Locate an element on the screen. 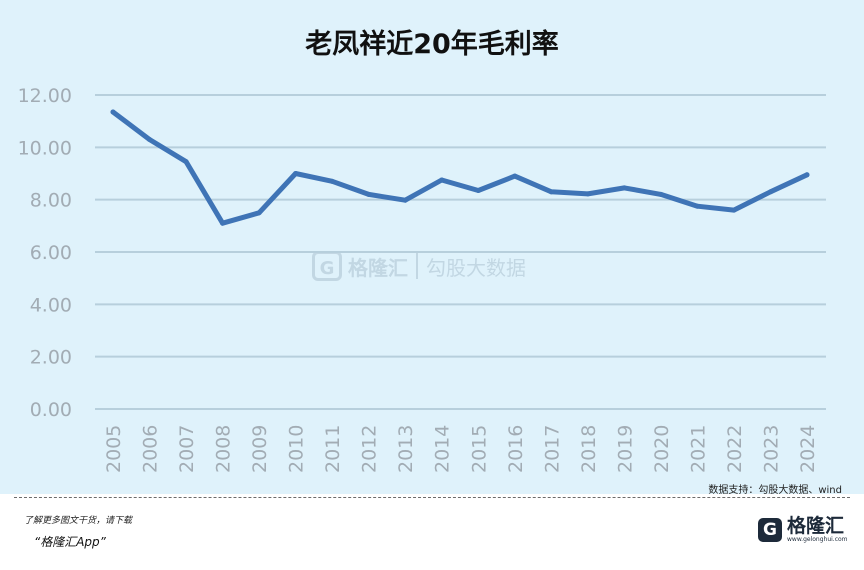  y-tick-label: 0.00 is located at coordinates (51, 410).